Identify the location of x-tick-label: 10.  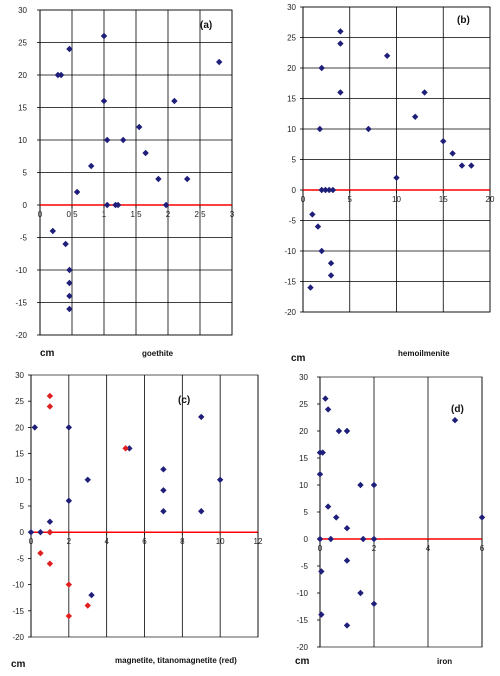
(220, 541).